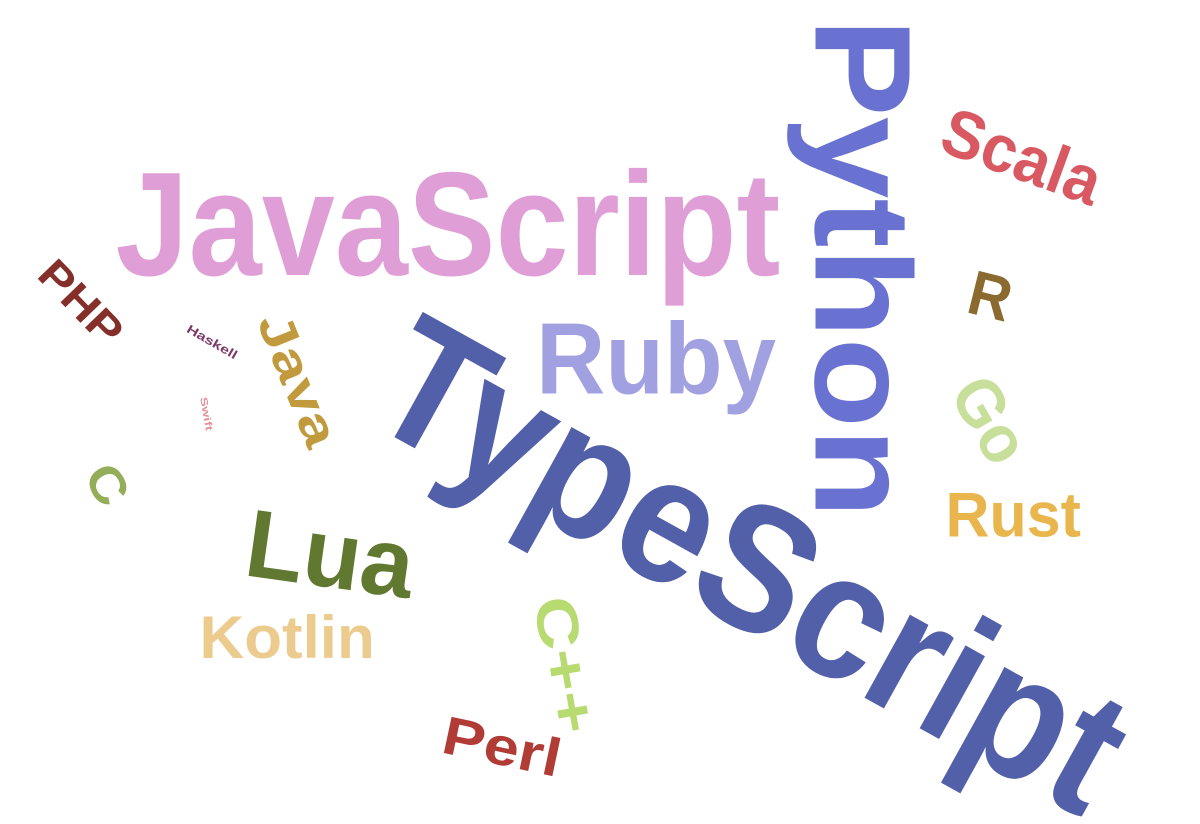 The height and width of the screenshot is (824, 1200). What do you see at coordinates (205, 414) in the screenshot?
I see `word-swift: Swift` at bounding box center [205, 414].